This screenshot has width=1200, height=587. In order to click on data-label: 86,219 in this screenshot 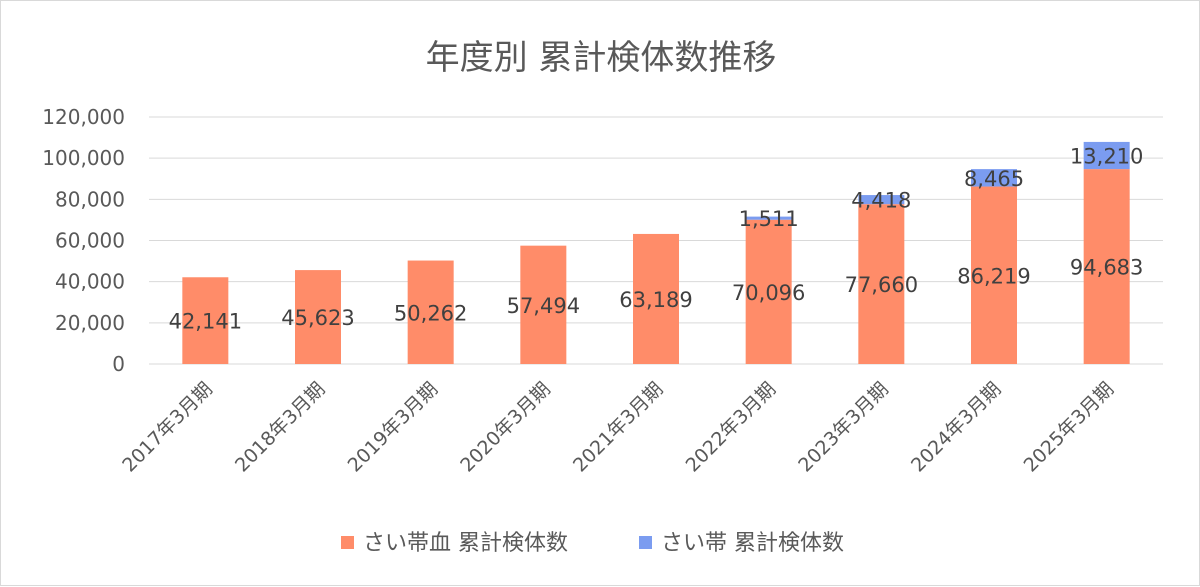, I will do `click(993, 276)`.